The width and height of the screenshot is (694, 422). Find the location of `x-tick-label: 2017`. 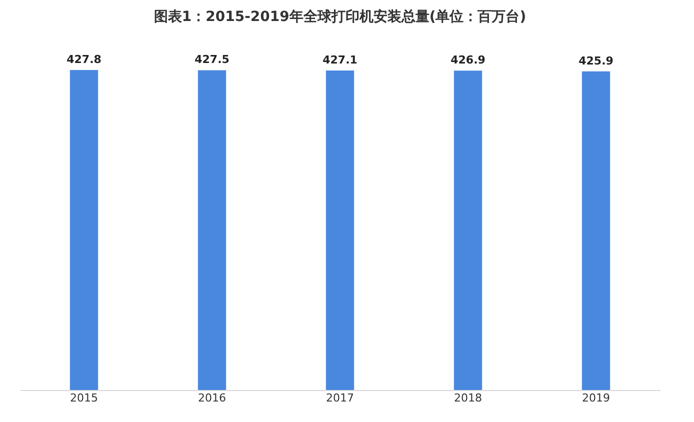

x-tick-label: 2017 is located at coordinates (340, 398).